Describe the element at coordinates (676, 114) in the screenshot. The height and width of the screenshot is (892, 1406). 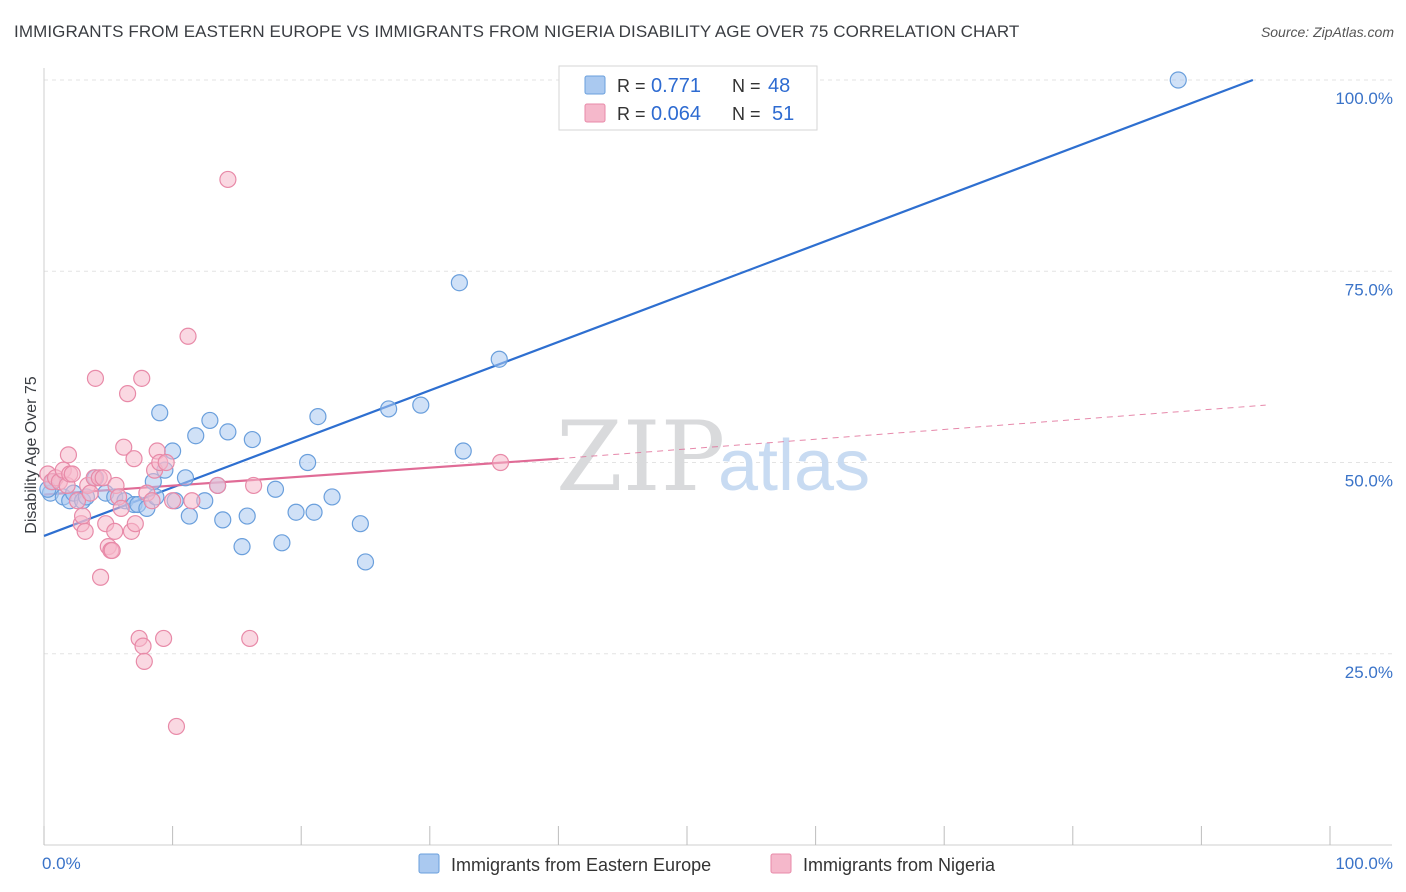
I see `legend-r-value-pink: 0.064` at that location.